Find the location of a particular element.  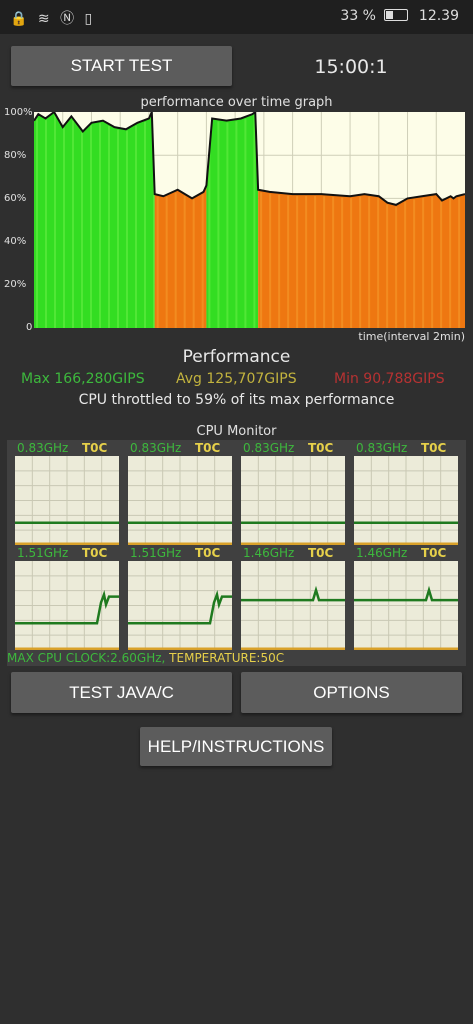

status-icons: 🔒 ≋ Ⓝ ▯ is located at coordinates (53, 19).